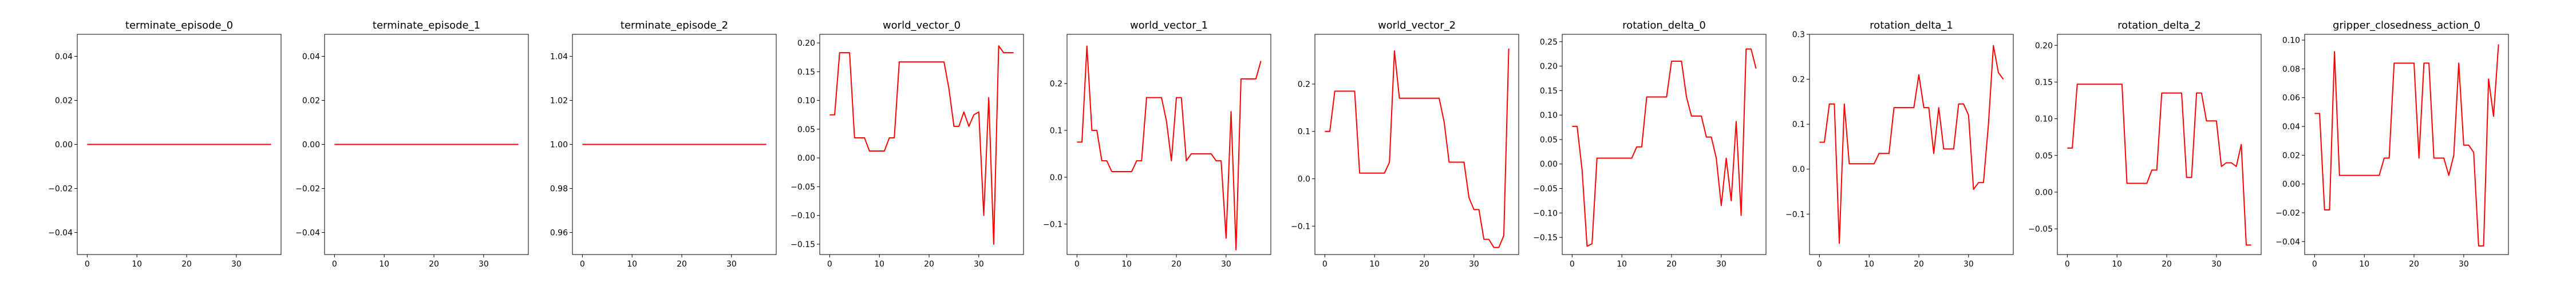  What do you see at coordinates (1549, 42) in the screenshot?
I see `y-tick-label: 0.25` at bounding box center [1549, 42].